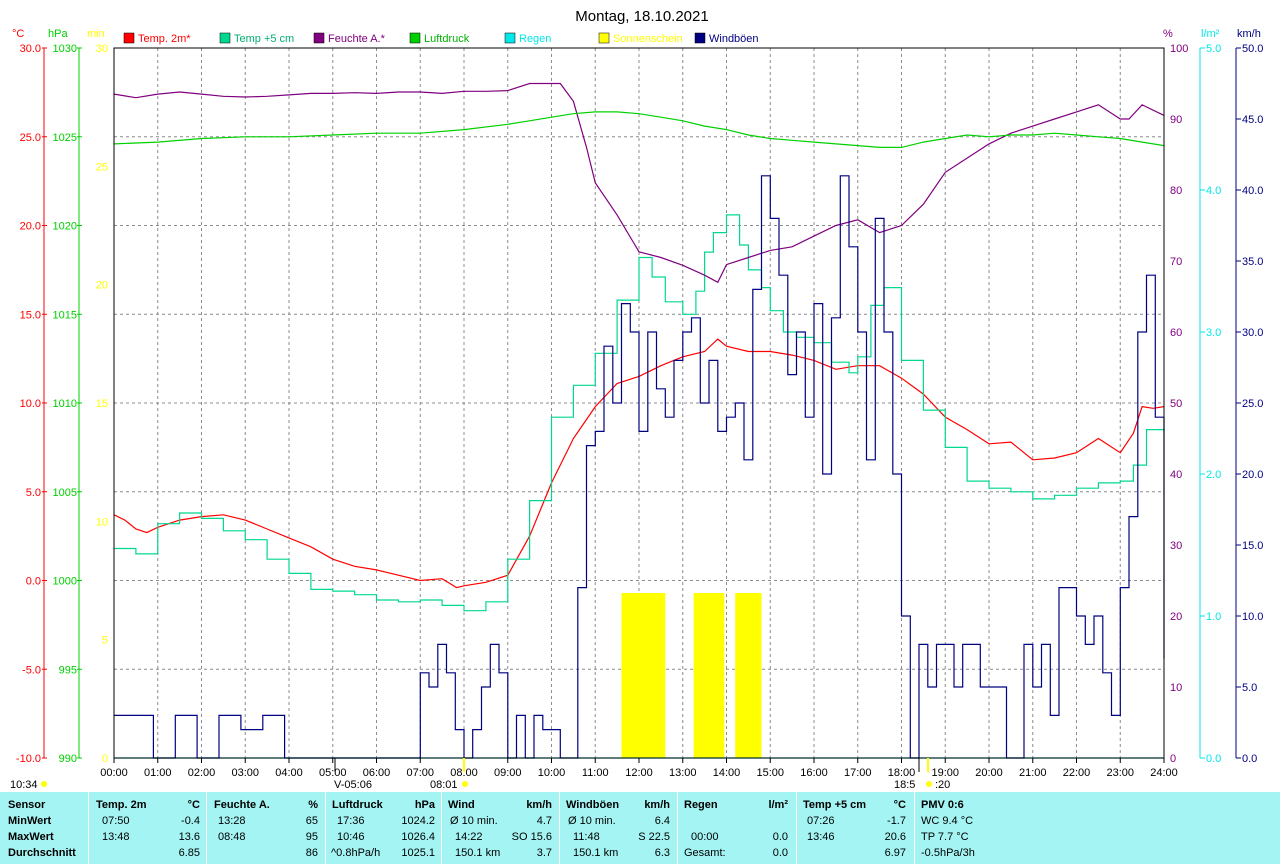 The height and width of the screenshot is (864, 1280). What do you see at coordinates (929, 784) in the screenshot?
I see `sunset-icon` at bounding box center [929, 784].